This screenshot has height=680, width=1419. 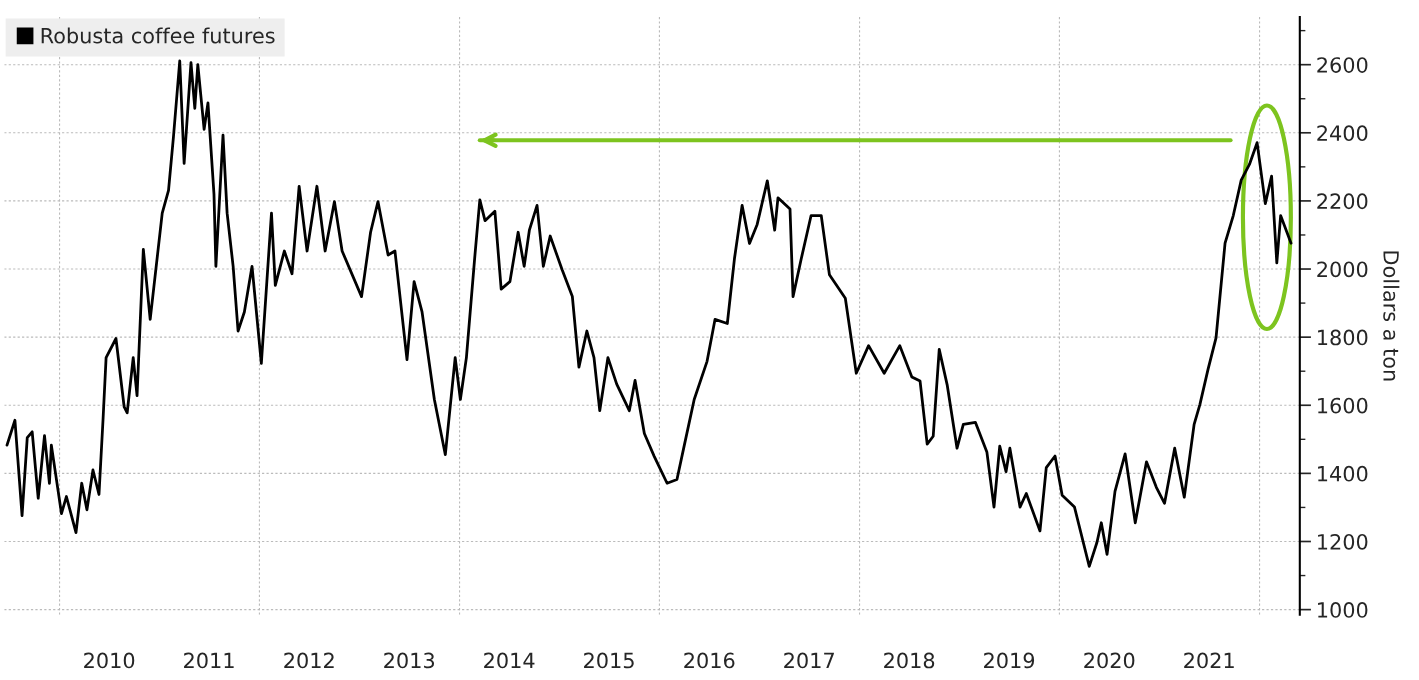 I want to click on y-tick-label: 1000, so click(x=1343, y=610).